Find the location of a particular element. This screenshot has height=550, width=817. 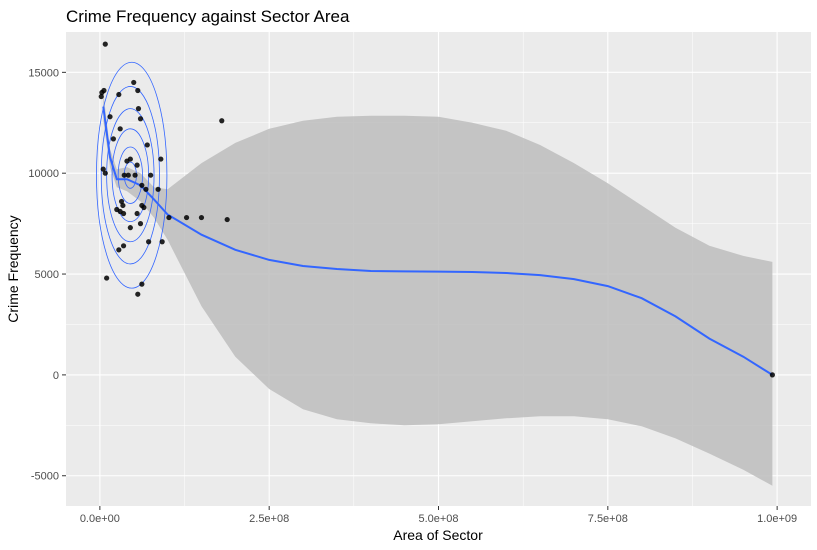

x-tick-label: 7.5e+08 is located at coordinates (608, 519).